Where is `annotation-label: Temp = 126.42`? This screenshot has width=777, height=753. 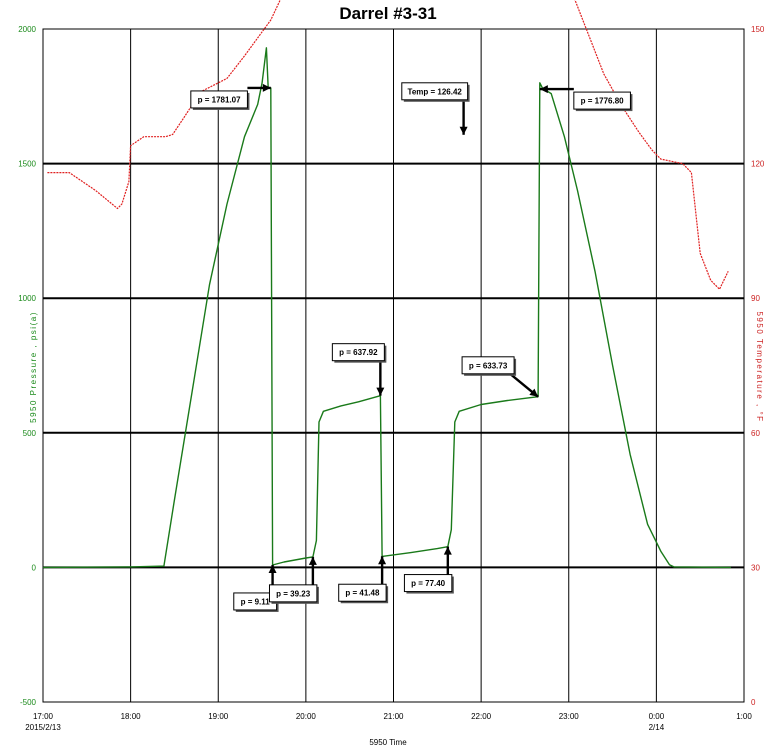
annotation-label: Temp = 126.42 is located at coordinates (435, 91).